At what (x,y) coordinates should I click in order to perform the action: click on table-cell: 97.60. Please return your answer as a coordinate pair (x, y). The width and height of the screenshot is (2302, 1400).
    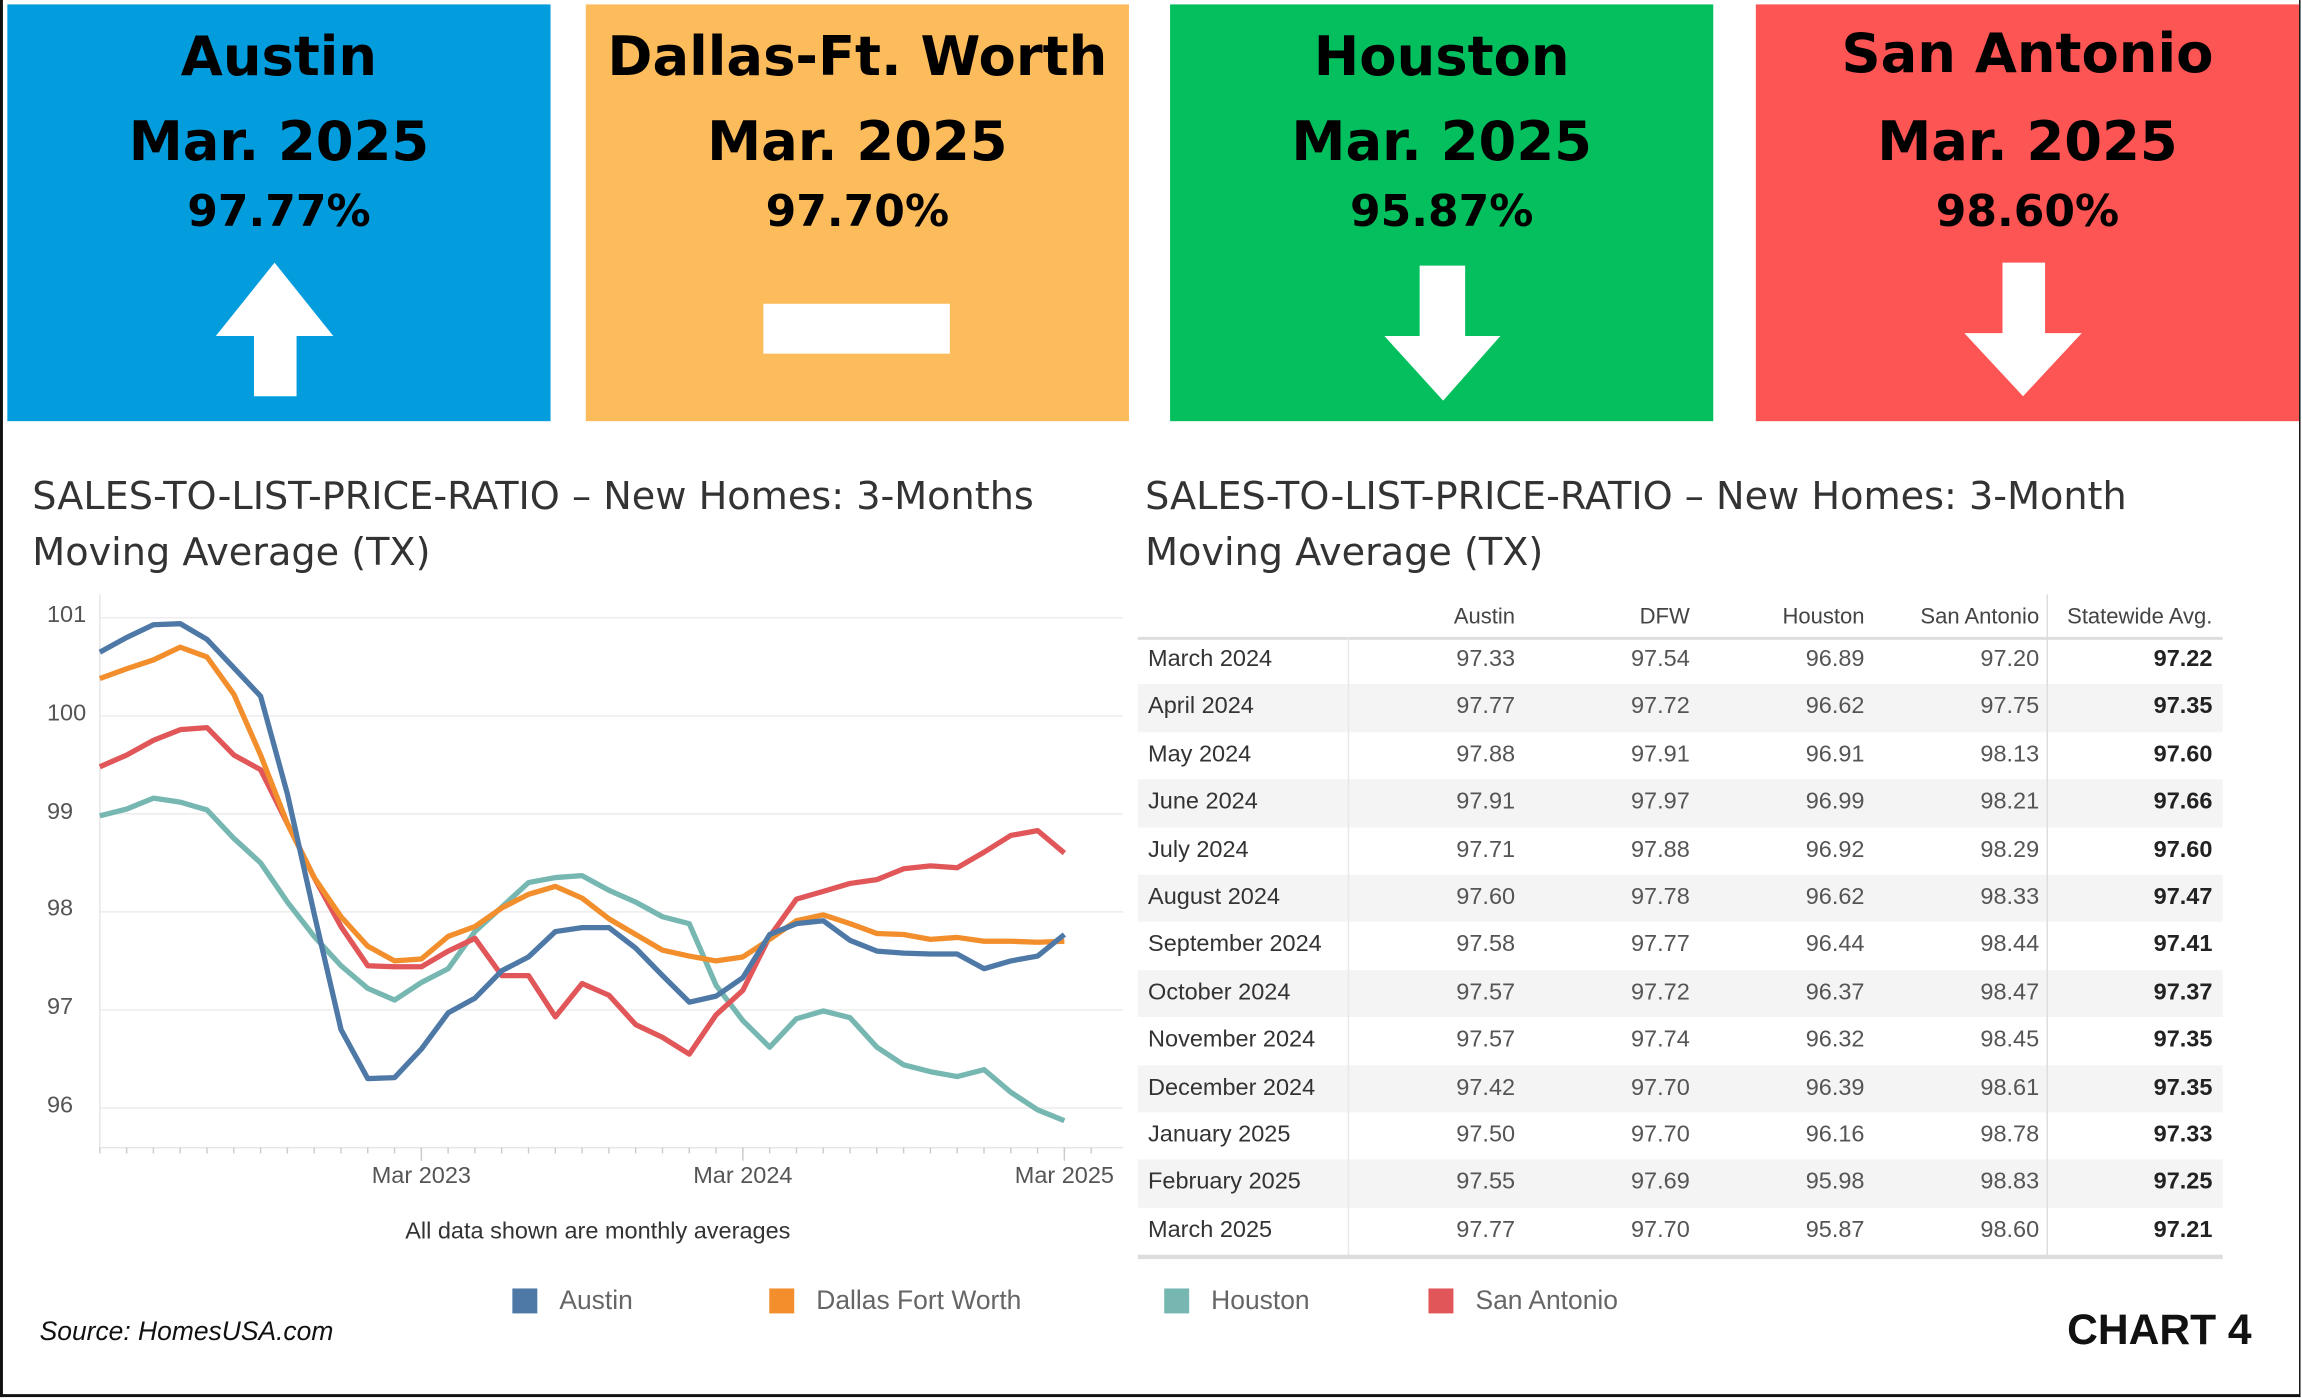
    Looking at the image, I should click on (2183, 850).